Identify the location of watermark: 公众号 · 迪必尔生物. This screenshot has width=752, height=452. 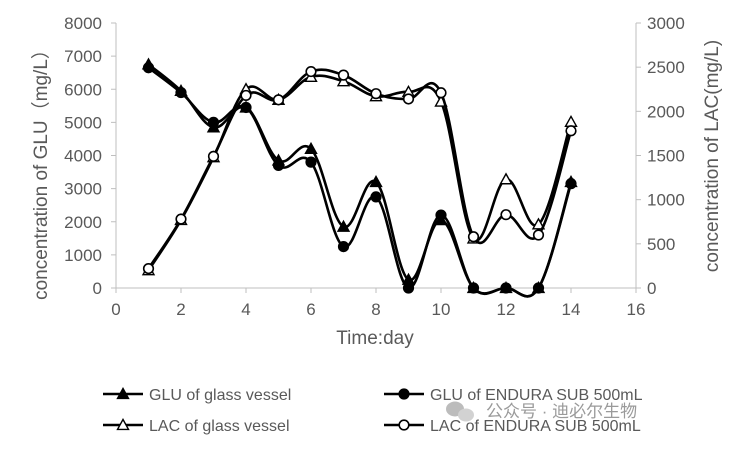
(541, 411).